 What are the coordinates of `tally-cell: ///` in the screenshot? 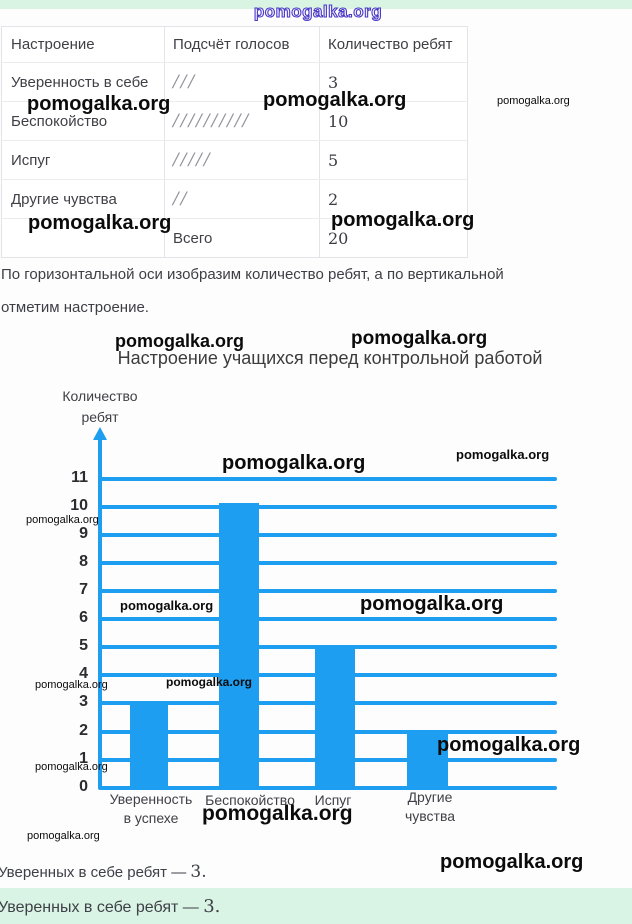 It's located at (242, 82).